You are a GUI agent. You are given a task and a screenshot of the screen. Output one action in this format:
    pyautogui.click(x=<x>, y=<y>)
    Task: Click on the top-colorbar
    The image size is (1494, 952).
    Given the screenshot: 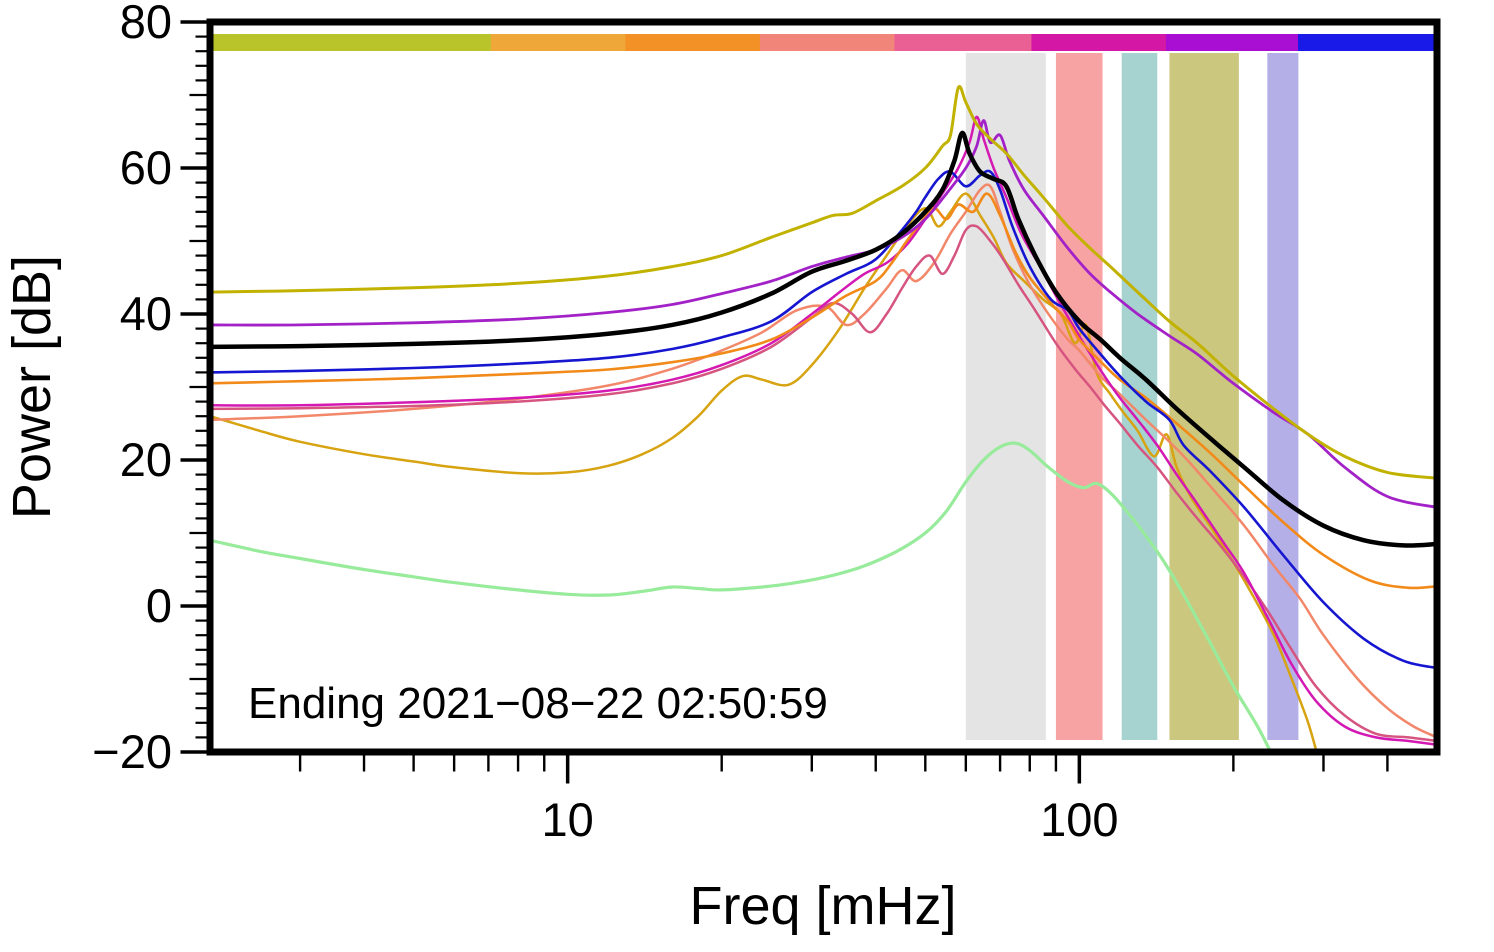 What is the action you would take?
    pyautogui.click(x=824, y=42)
    